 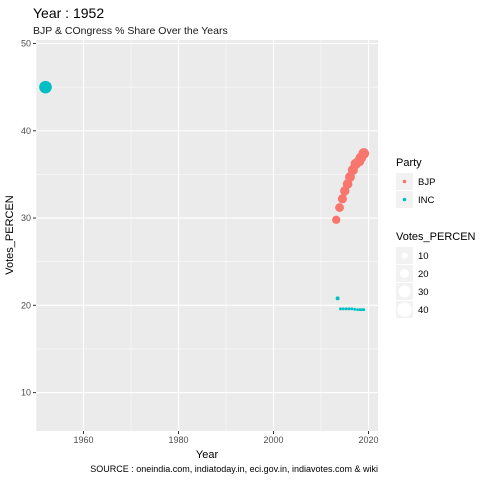 I want to click on legend-label-bjp: BJP, so click(x=426, y=182).